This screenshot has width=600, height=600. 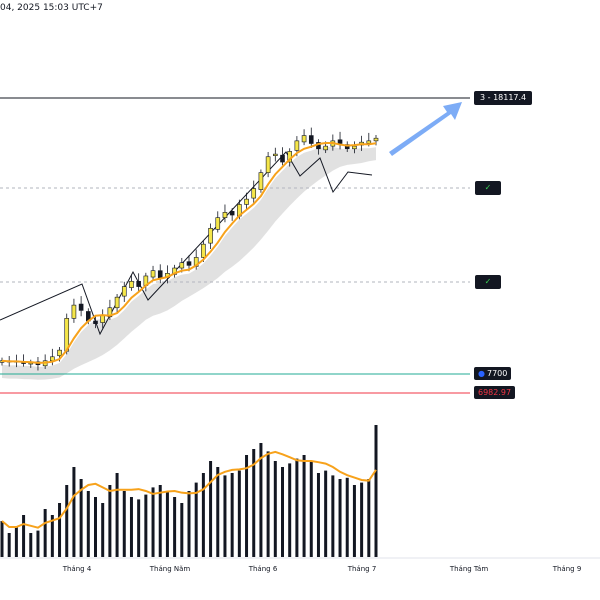 I want to click on target-price-tag: 3 - 18117.4, so click(x=503, y=98).